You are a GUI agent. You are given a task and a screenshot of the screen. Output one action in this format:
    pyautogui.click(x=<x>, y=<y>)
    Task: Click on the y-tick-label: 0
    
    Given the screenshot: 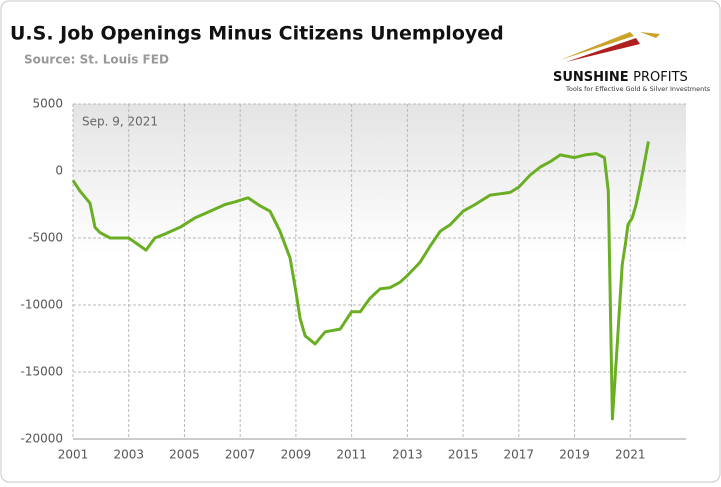 What is the action you would take?
    pyautogui.click(x=59, y=171)
    